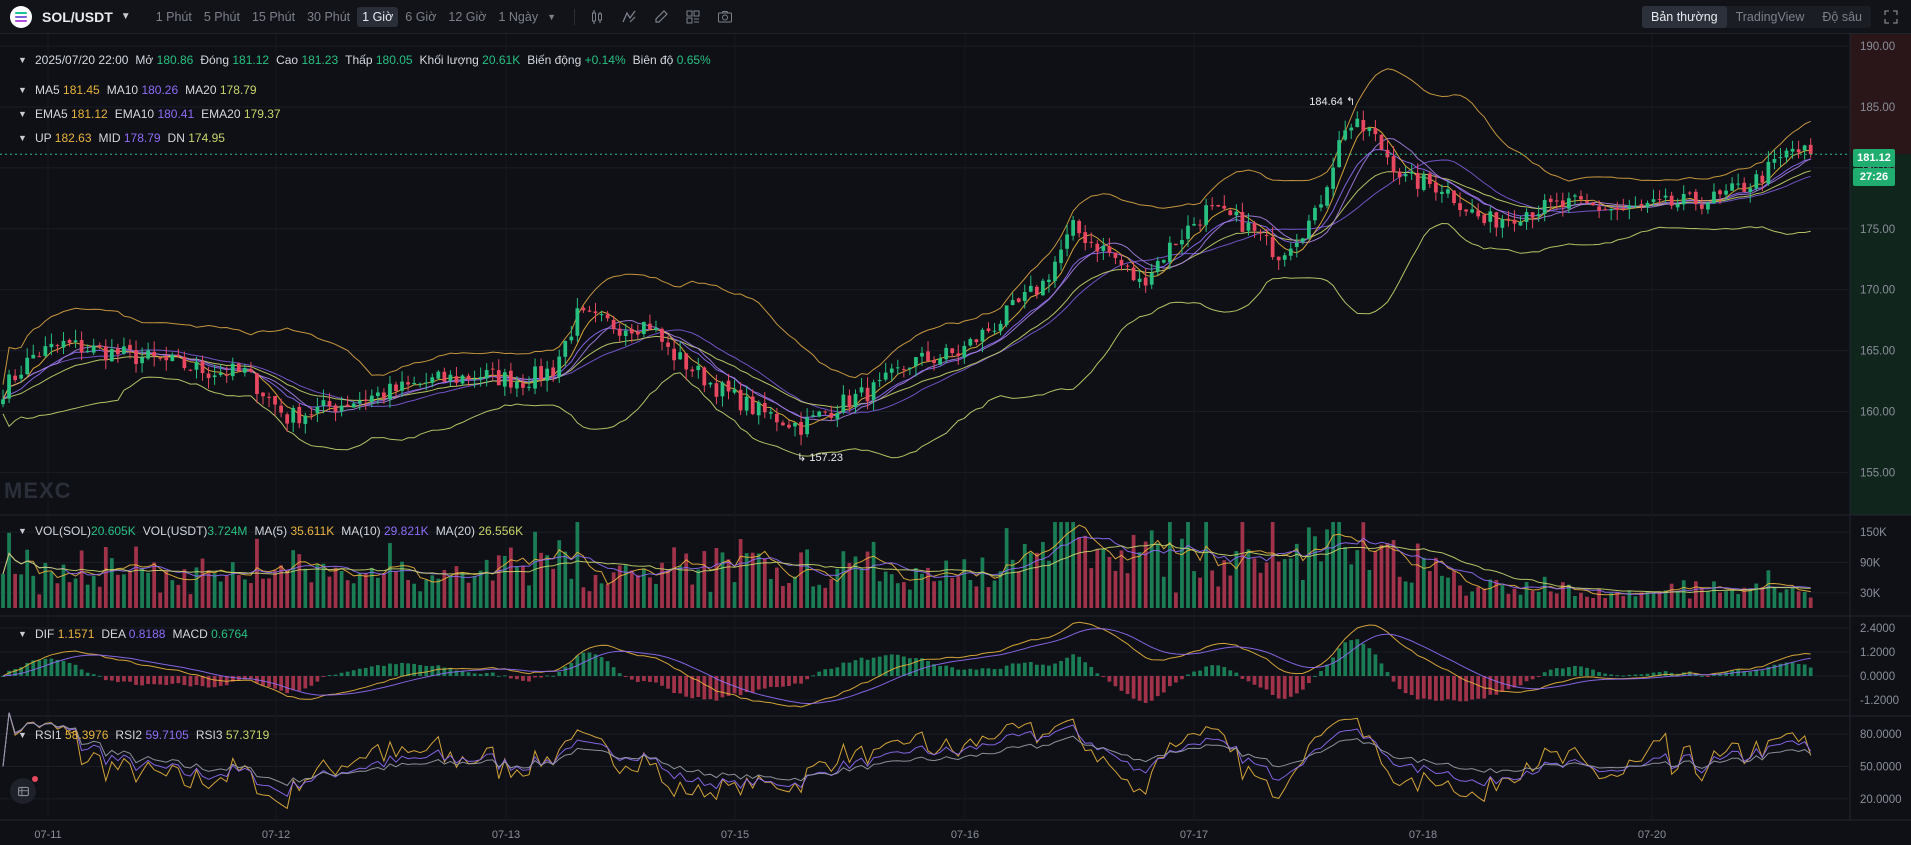 Image resolution: width=1911 pixels, height=845 pixels. Describe the element at coordinates (221, 16) in the screenshot. I see `interval-tab: 5 Phút` at that location.